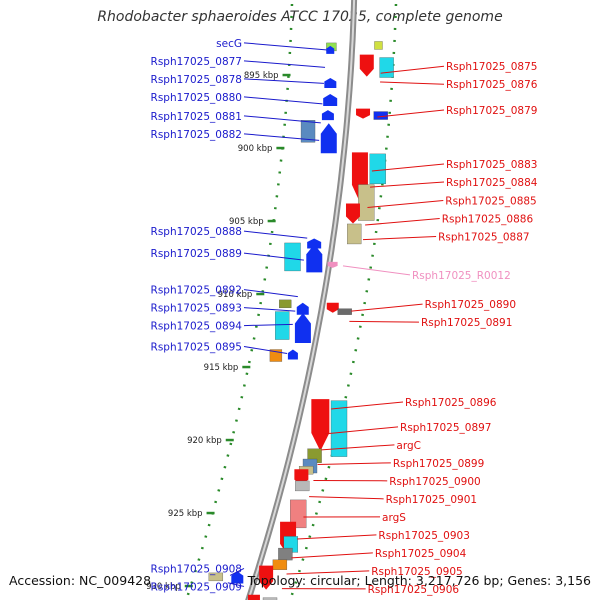  Describe the element at coordinates (235, 295) in the screenshot. I see `scale-tick-label: 910 kbp` at that location.